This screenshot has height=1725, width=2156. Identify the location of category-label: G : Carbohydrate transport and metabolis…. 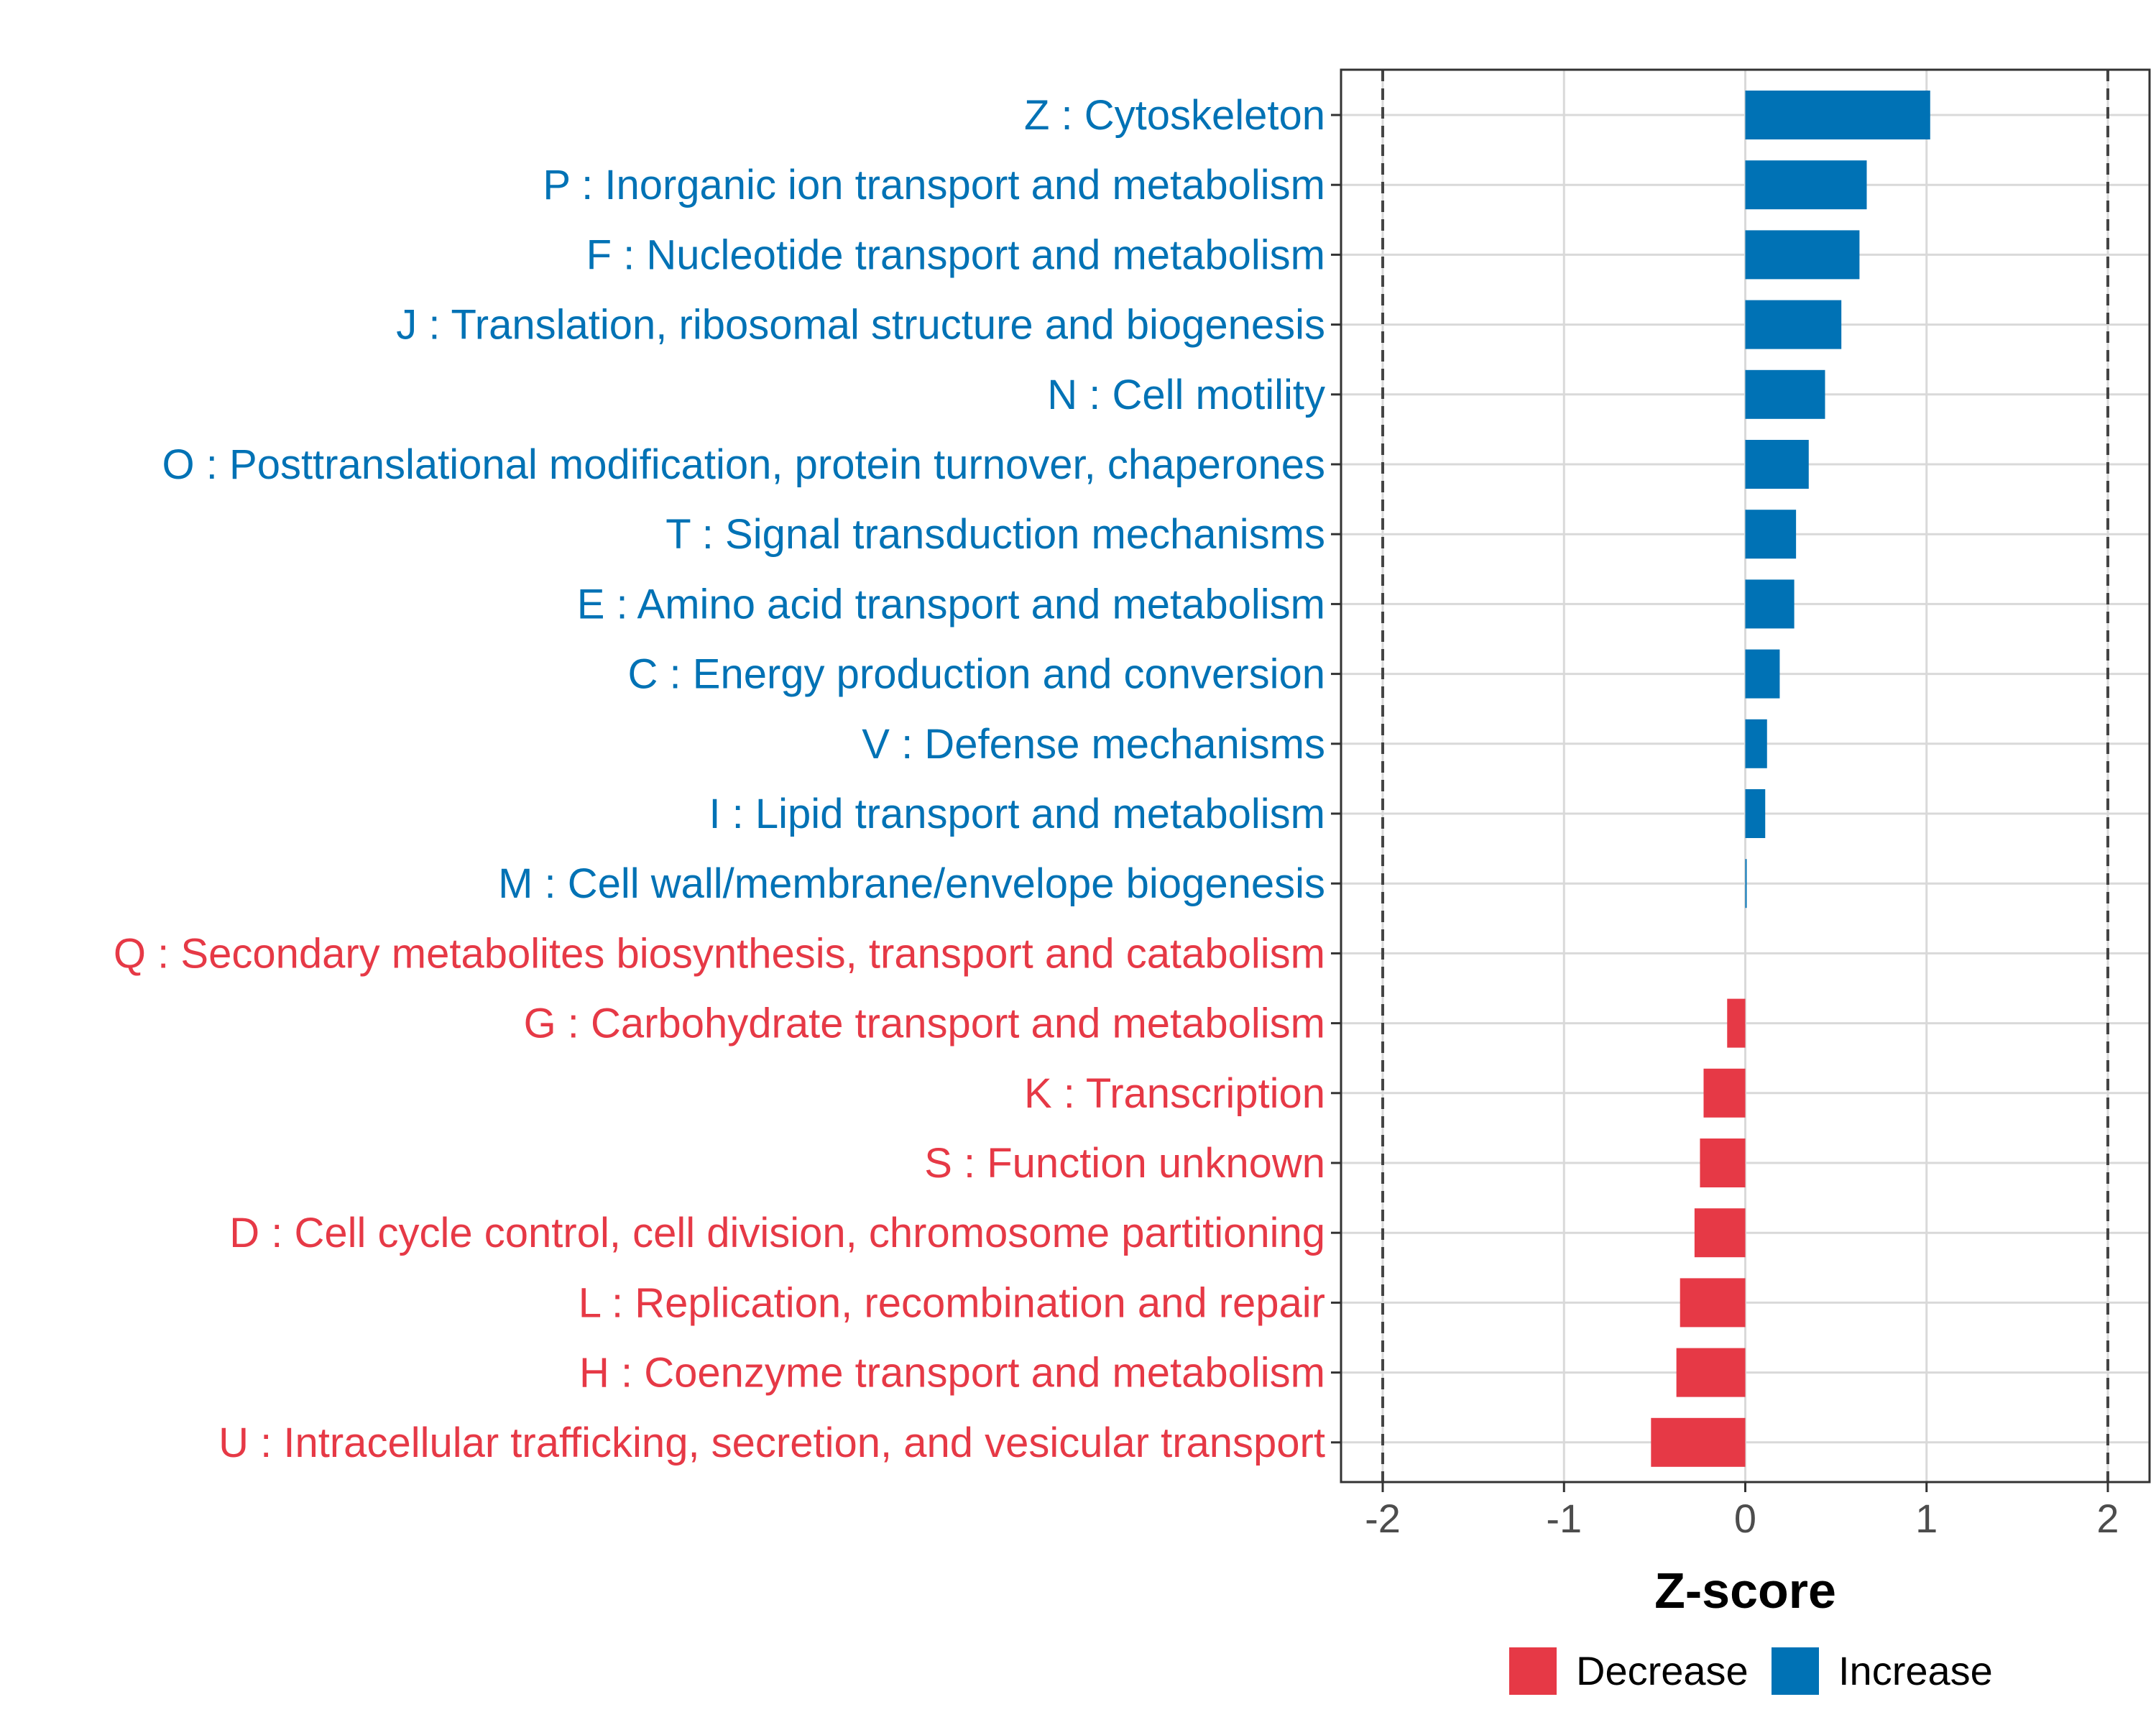
(924, 1023).